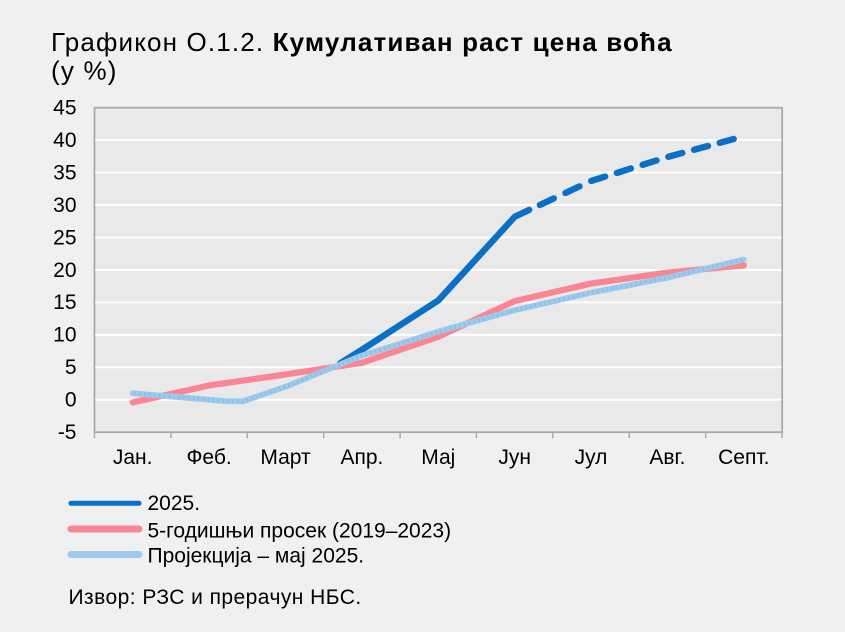  Describe the element at coordinates (84, 71) in the screenshot. I see `svg-text: (у %)` at that location.